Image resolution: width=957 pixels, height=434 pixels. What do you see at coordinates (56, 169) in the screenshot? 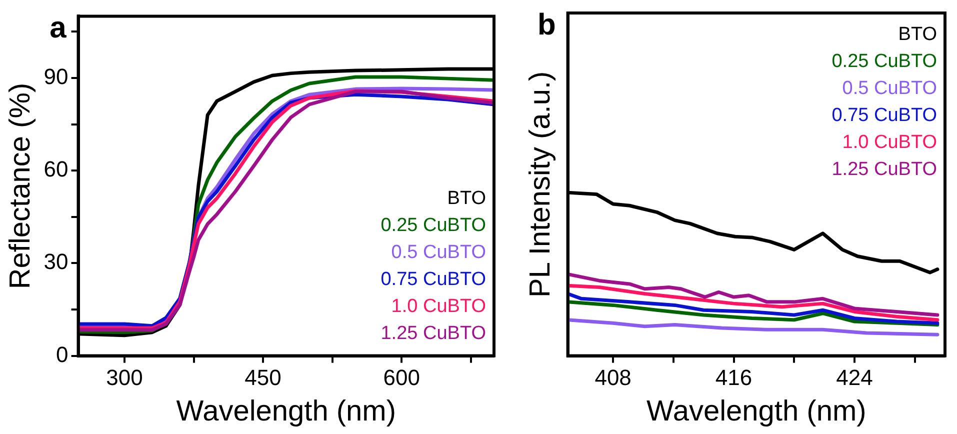
I see `y-tick-label: 60` at bounding box center [56, 169].